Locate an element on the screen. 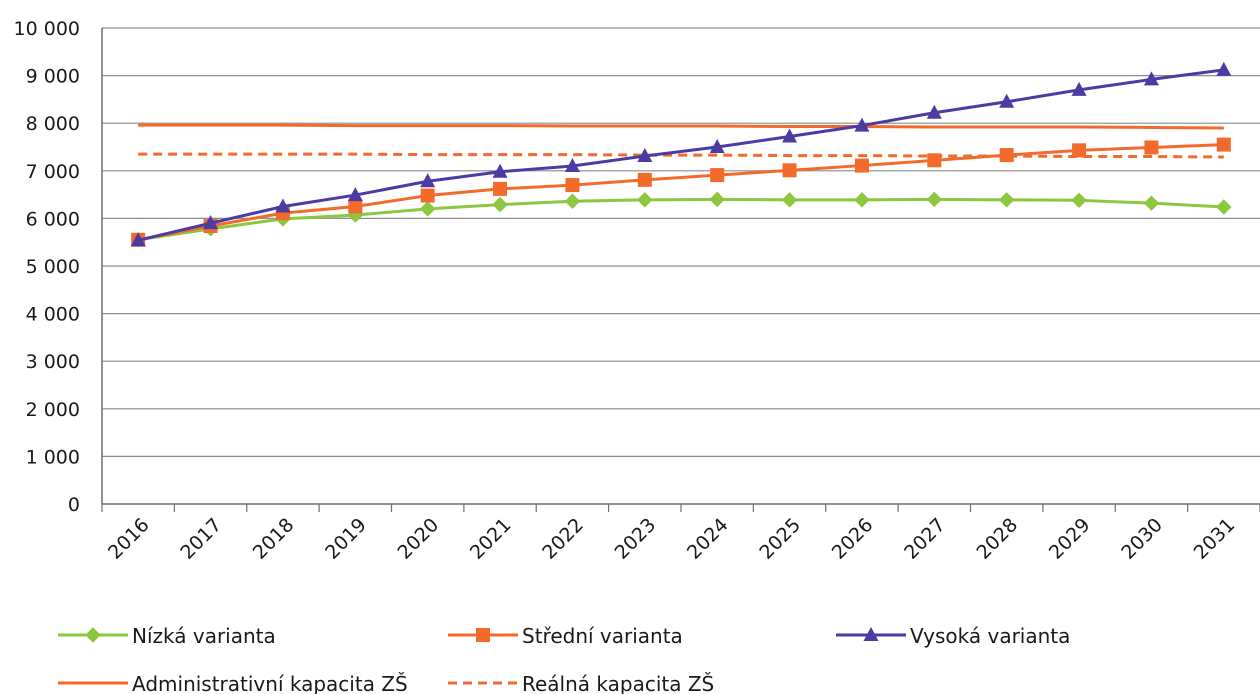  x-tick-label: 2024 is located at coordinates (708, 539).